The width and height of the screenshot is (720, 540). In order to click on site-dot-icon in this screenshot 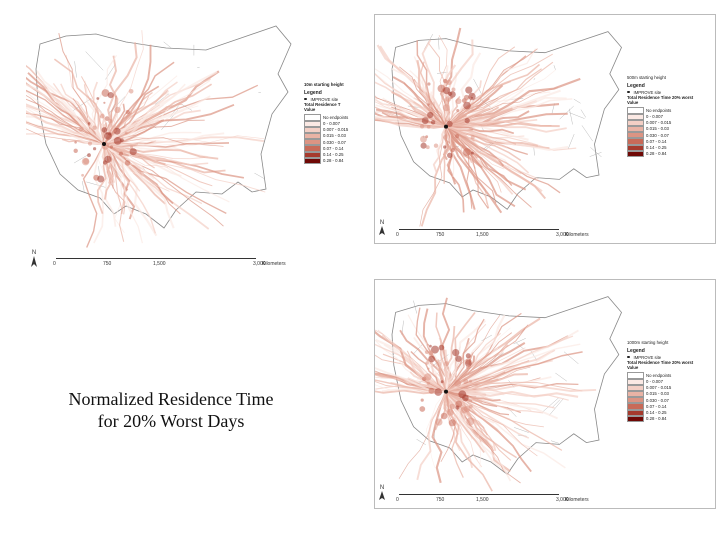, I will do `click(628, 92)`.